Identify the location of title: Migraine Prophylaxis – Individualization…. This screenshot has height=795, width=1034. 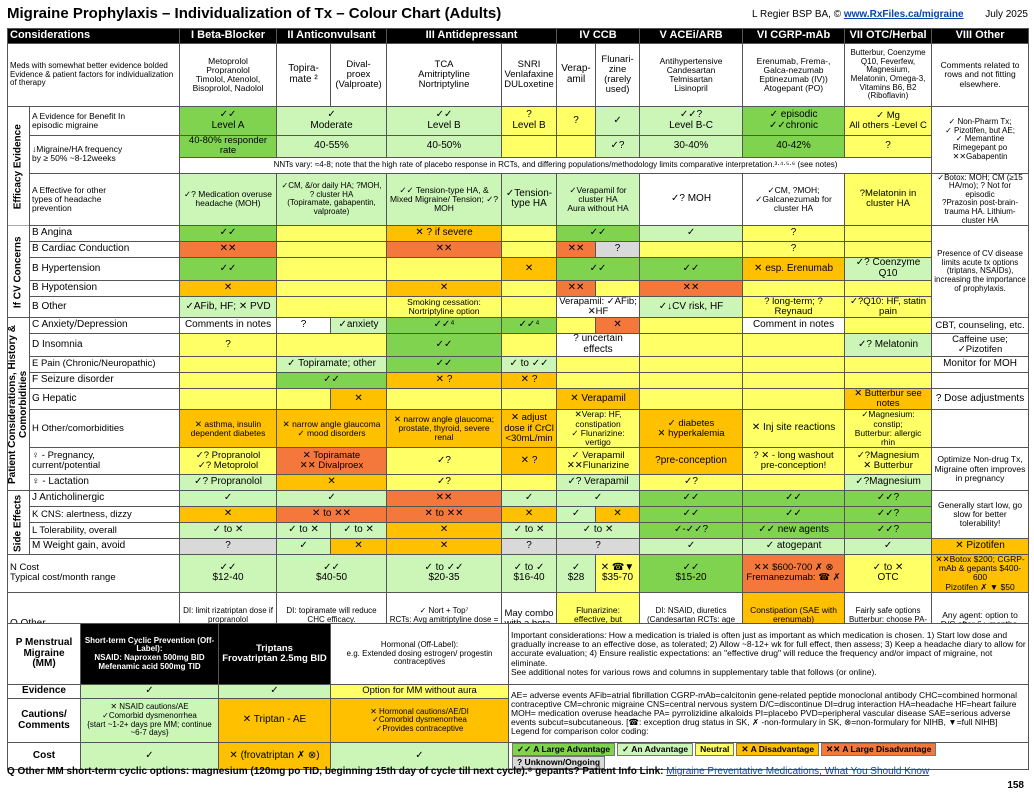
(254, 13).